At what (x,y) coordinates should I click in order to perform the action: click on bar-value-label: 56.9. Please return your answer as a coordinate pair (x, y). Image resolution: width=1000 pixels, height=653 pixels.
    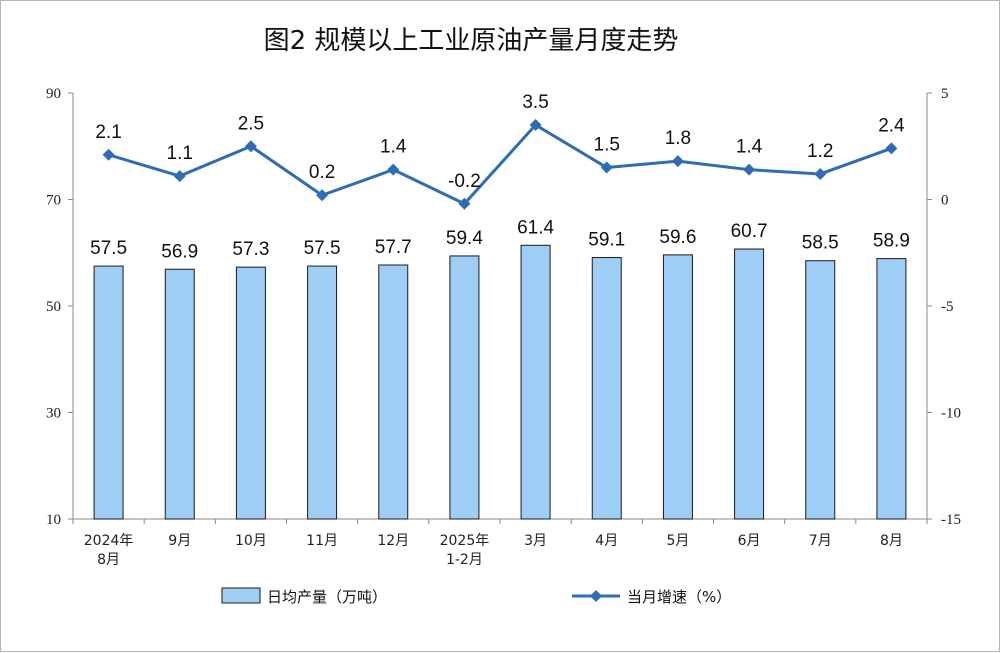
    Looking at the image, I should click on (179, 251).